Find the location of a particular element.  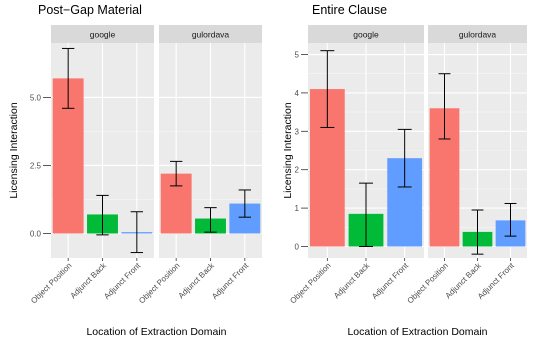

y-tick-label: 0.0 is located at coordinates (36, 234).